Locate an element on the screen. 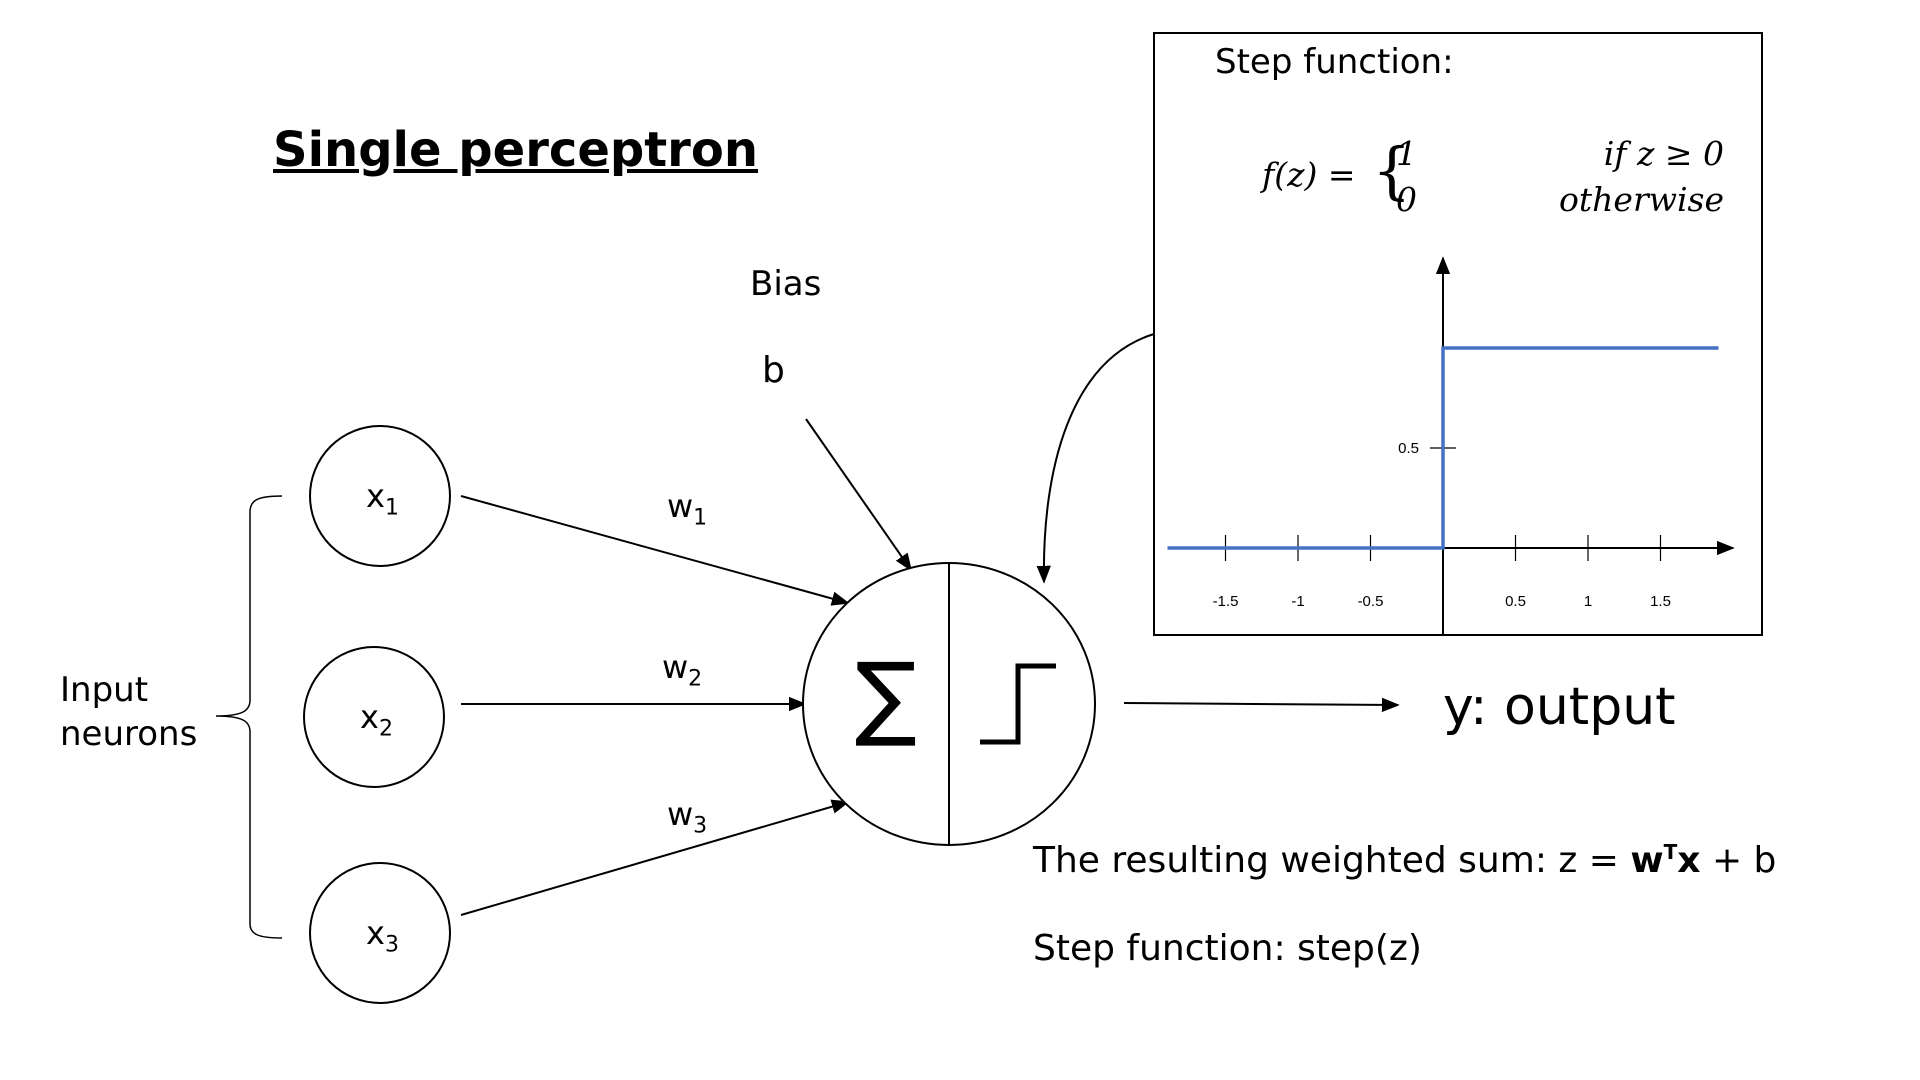 The image size is (1920, 1080). x-tick-label: -0.5 is located at coordinates (1371, 601).